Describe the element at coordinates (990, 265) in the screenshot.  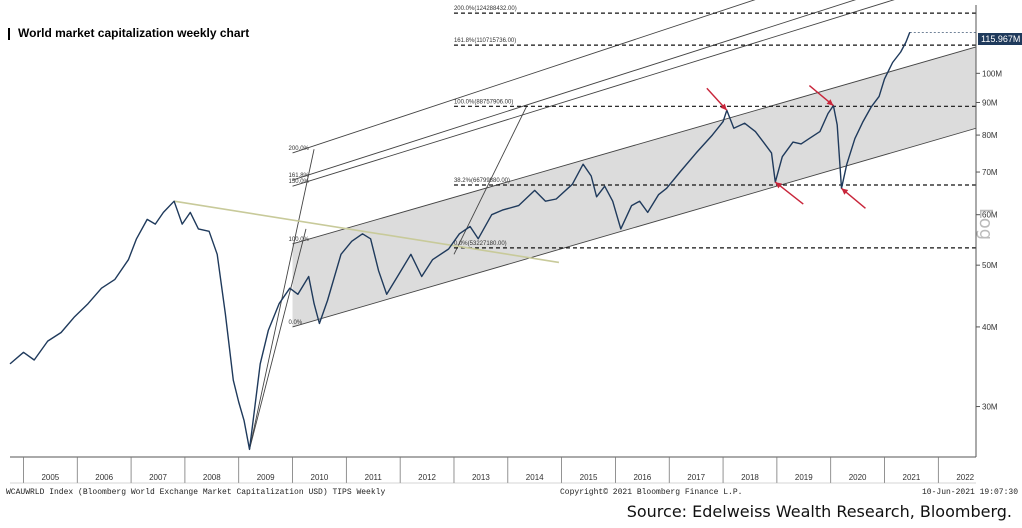
I see `y-tick-label: 50M` at that location.